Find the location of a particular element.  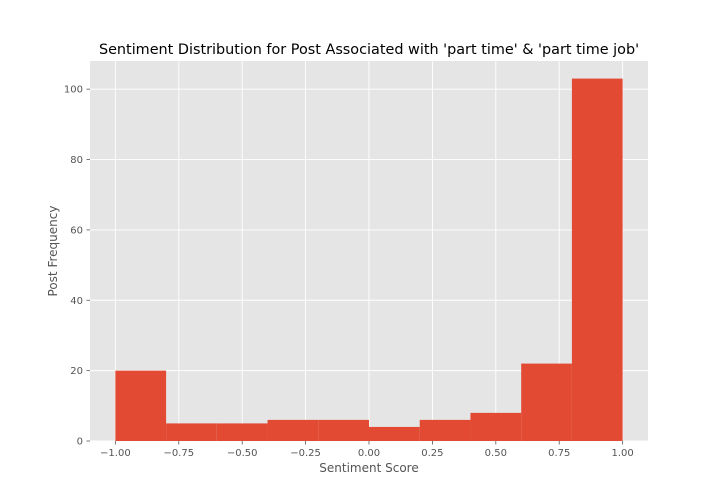

x-axis-label: Sentiment Score is located at coordinates (368, 468).